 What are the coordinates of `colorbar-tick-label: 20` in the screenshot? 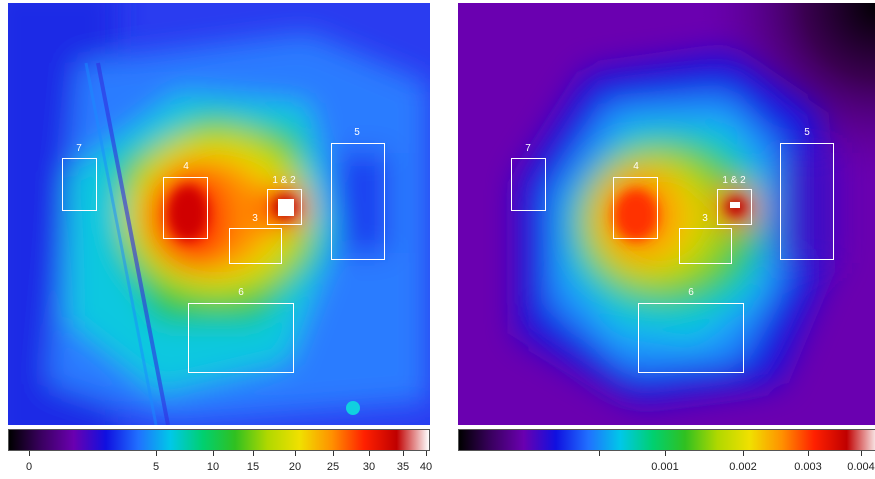 It's located at (295, 467).